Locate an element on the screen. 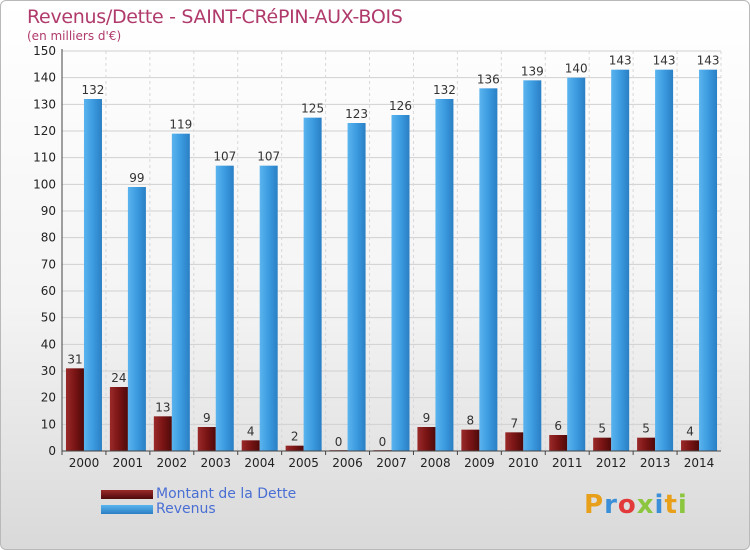 This screenshot has width=750, height=550. x-tick-label-2005: 2005 is located at coordinates (303, 463).